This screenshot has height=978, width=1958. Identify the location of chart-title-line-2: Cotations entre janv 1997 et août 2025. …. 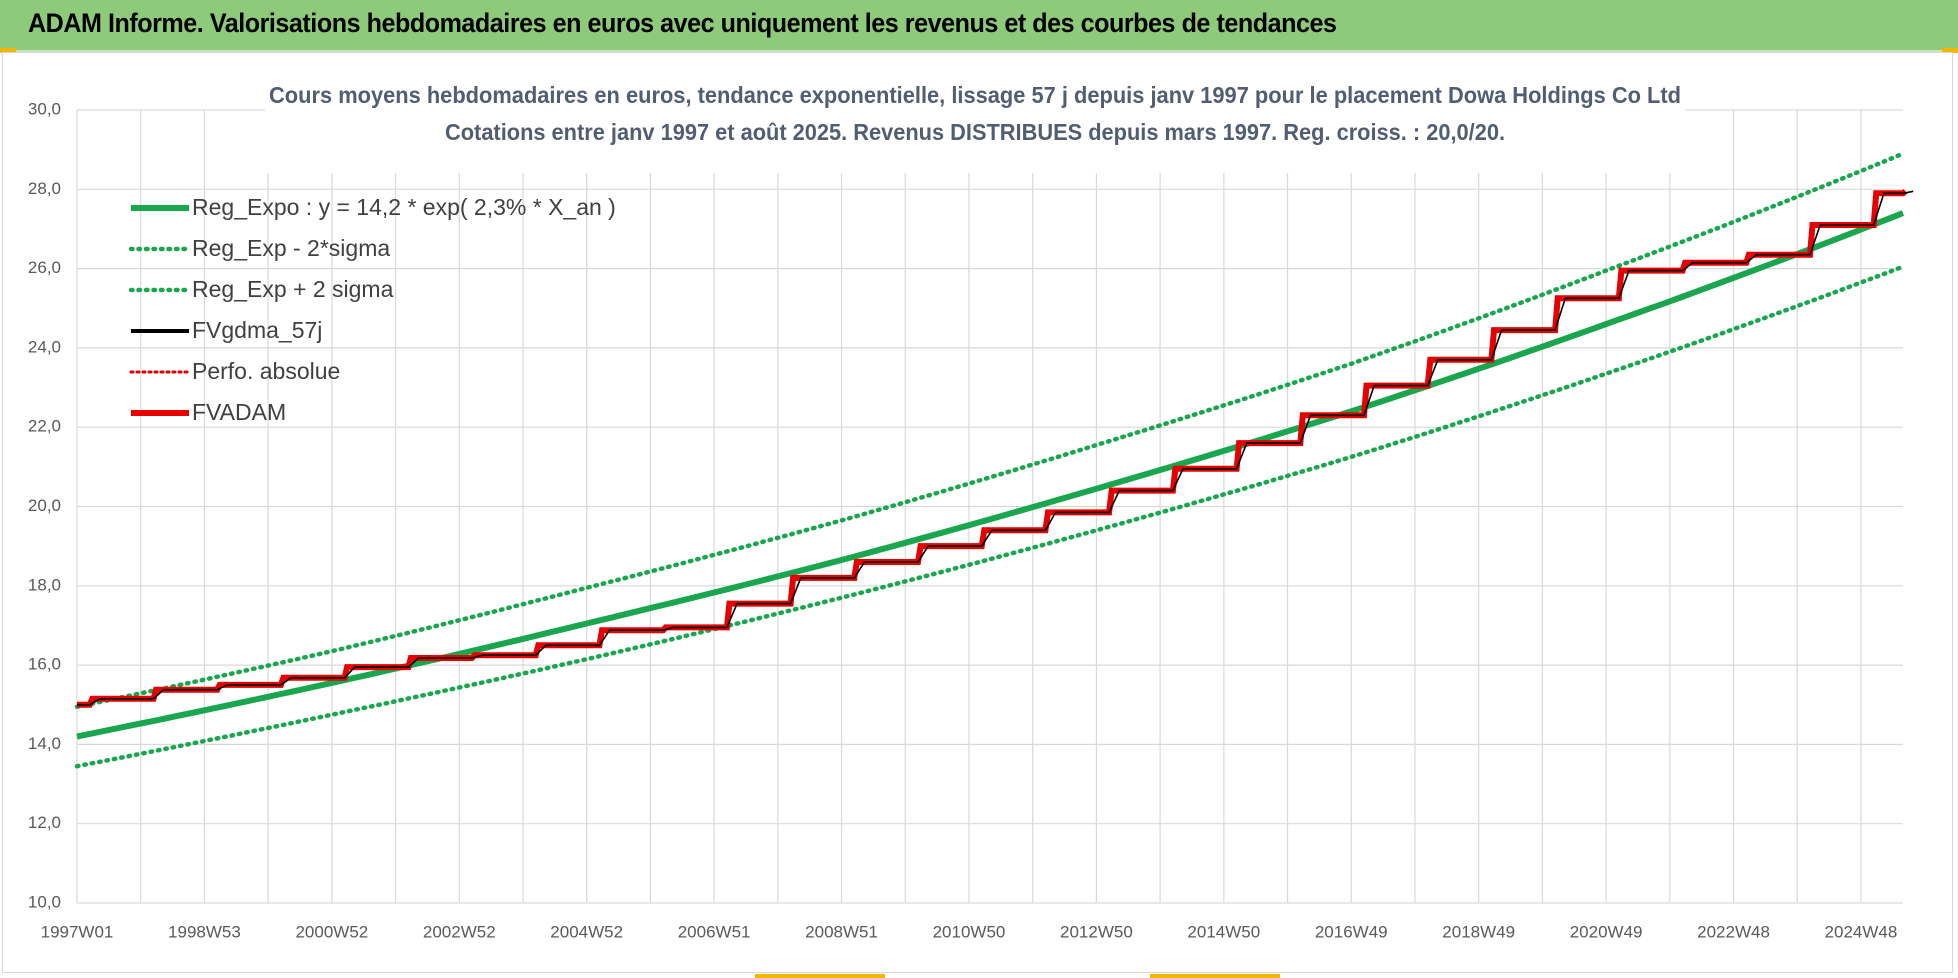
(975, 132).